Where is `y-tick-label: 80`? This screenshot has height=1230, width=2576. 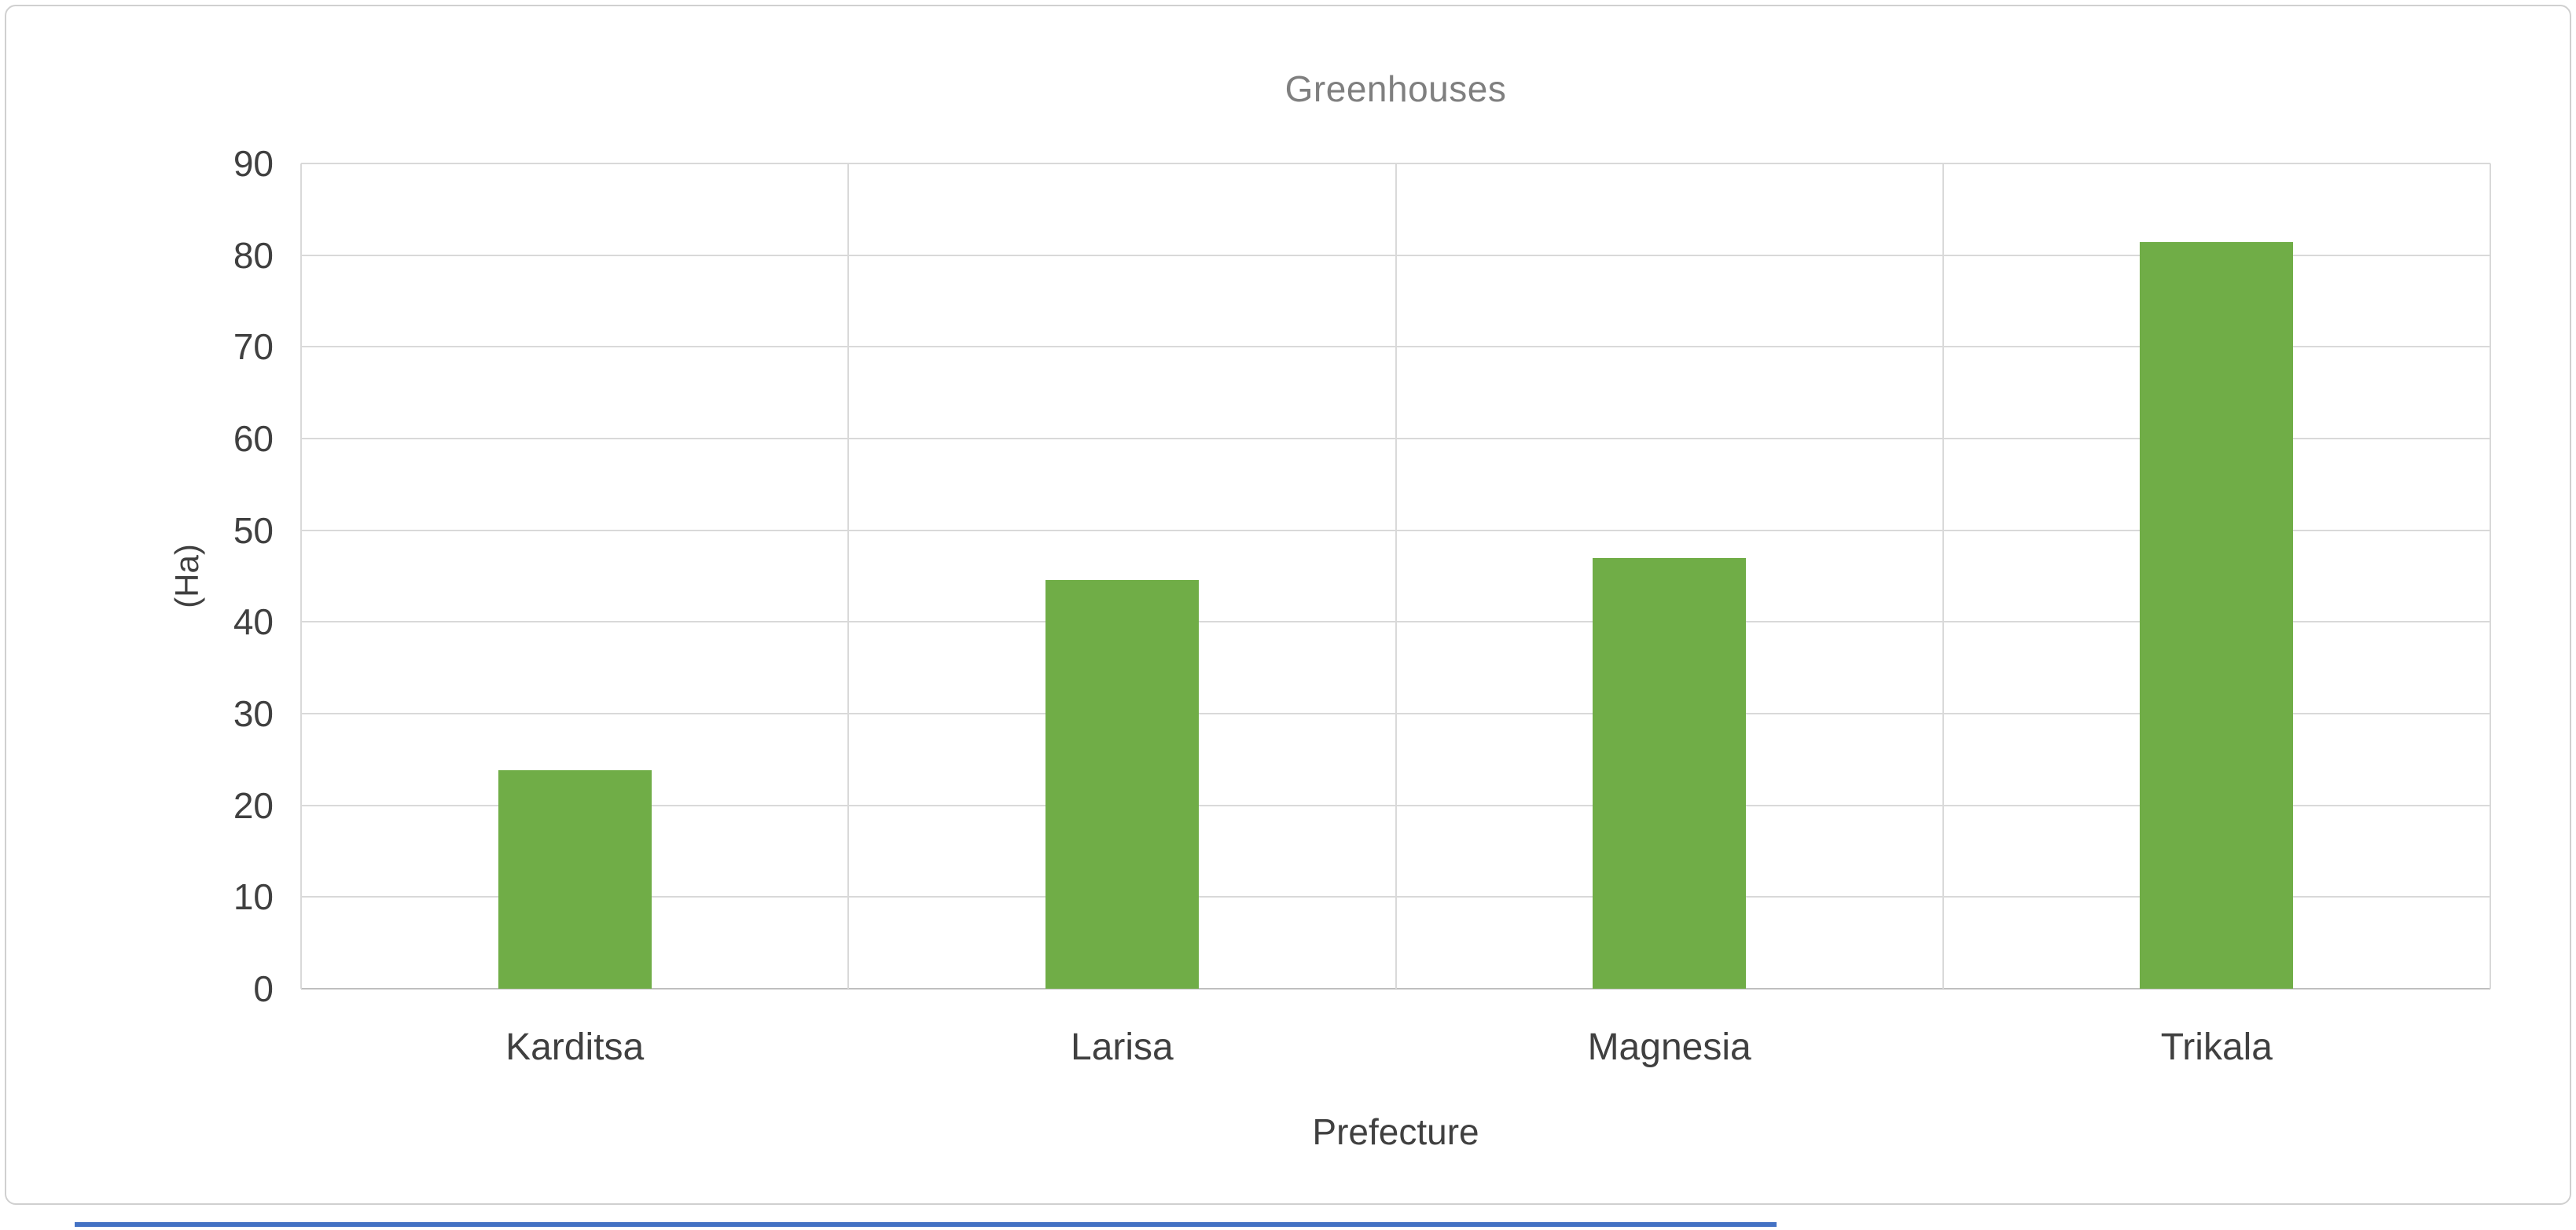
y-tick-label: 80 is located at coordinates (253, 255).